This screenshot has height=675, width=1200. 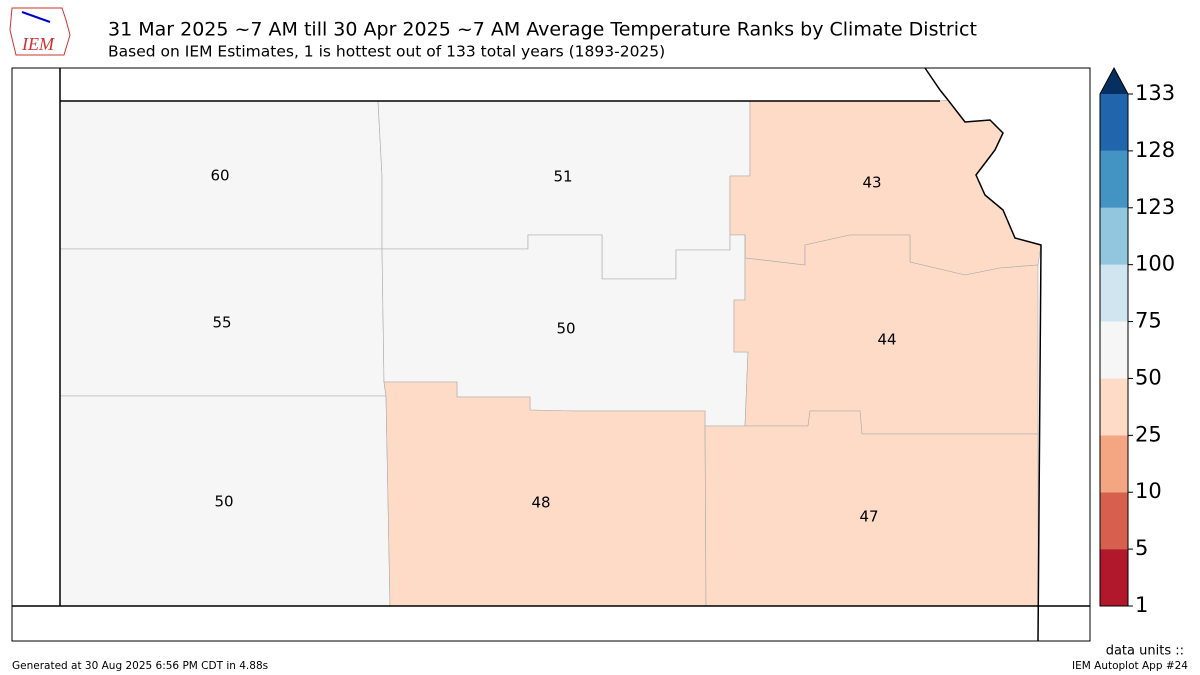 What do you see at coordinates (219, 176) in the screenshot?
I see `district-label: 60` at bounding box center [219, 176].